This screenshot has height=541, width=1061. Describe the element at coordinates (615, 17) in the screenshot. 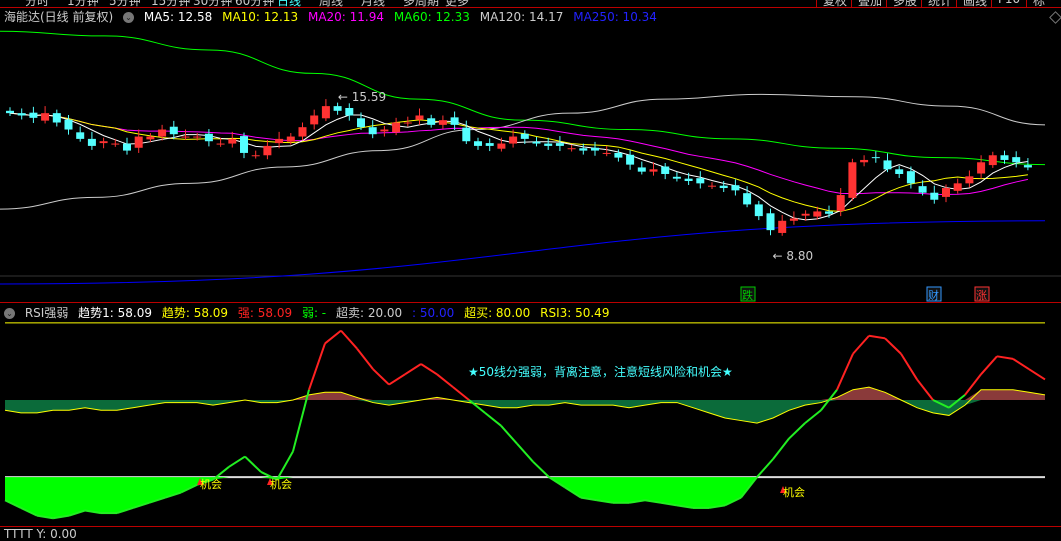

I see `ma250-label: MA250: 10.34` at that location.